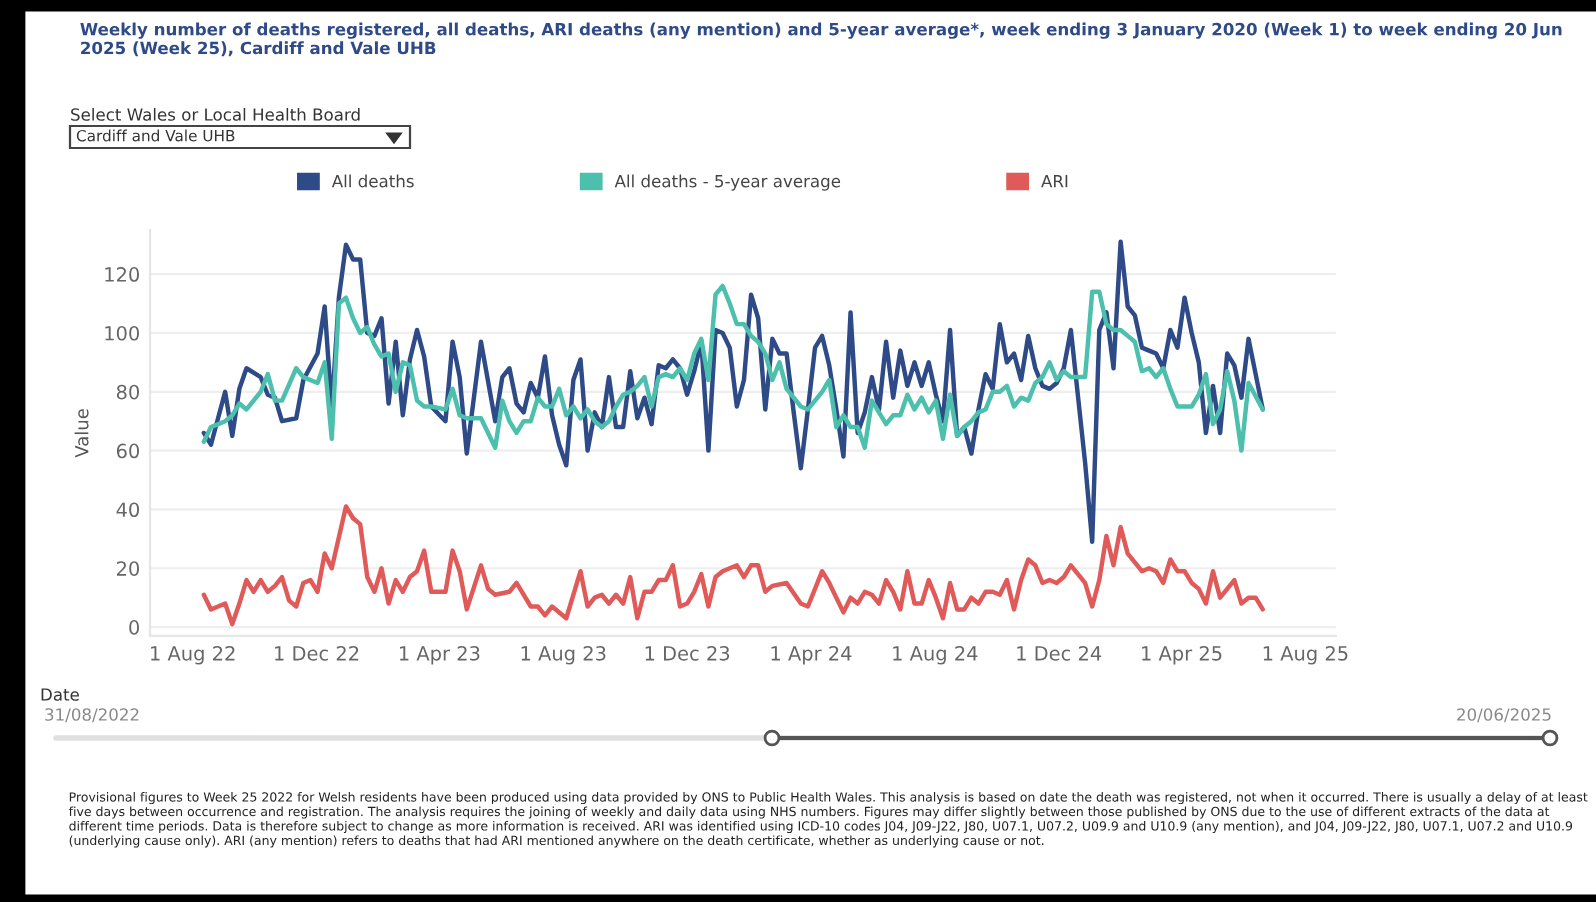 The image size is (1596, 902). Describe the element at coordinates (215, 114) in the screenshot. I see `text: Select Wales or Local Health Board` at that location.